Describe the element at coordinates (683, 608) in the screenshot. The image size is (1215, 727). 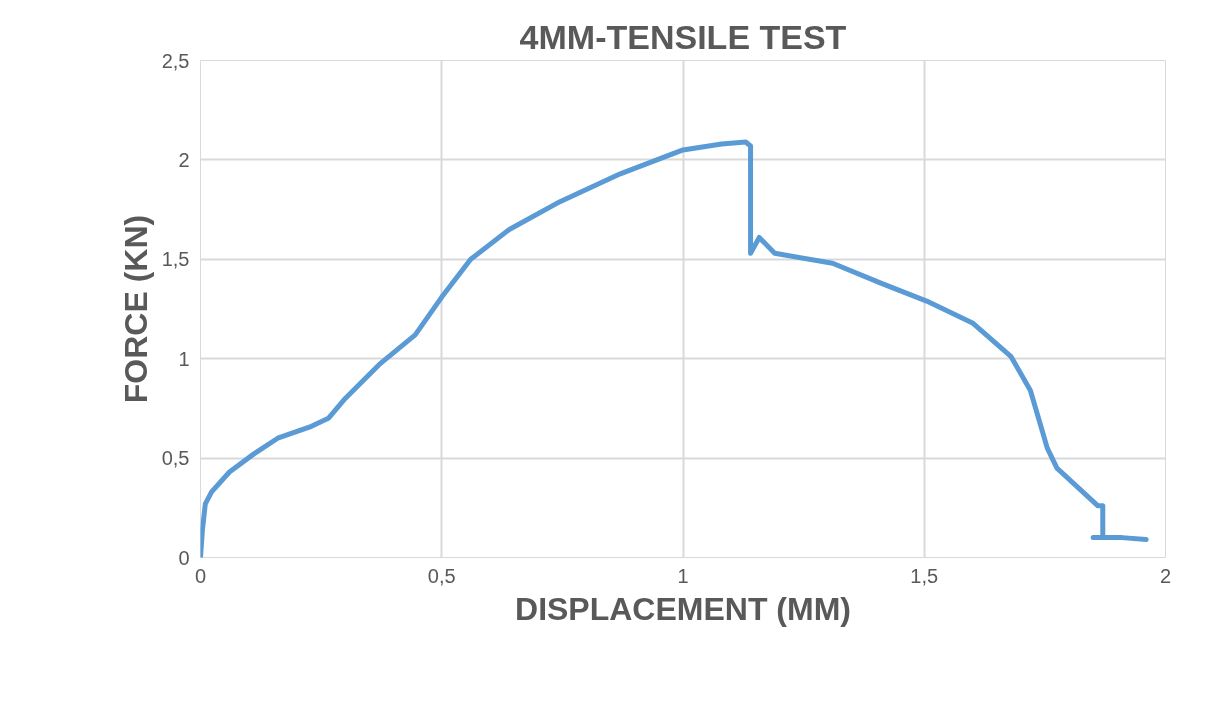
I see `x-axis-title: DISPLACEMENT (MM)` at that location.